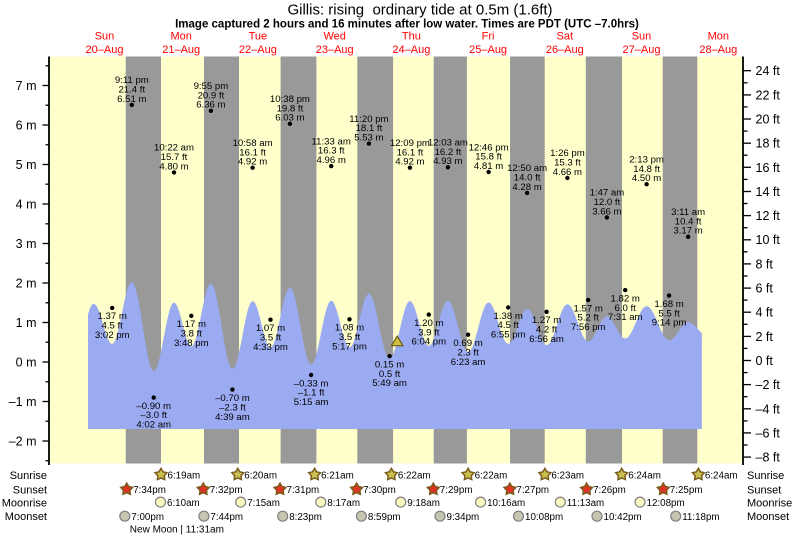  What do you see at coordinates (411, 37) in the screenshot?
I see `svg-text: Thu` at bounding box center [411, 37].